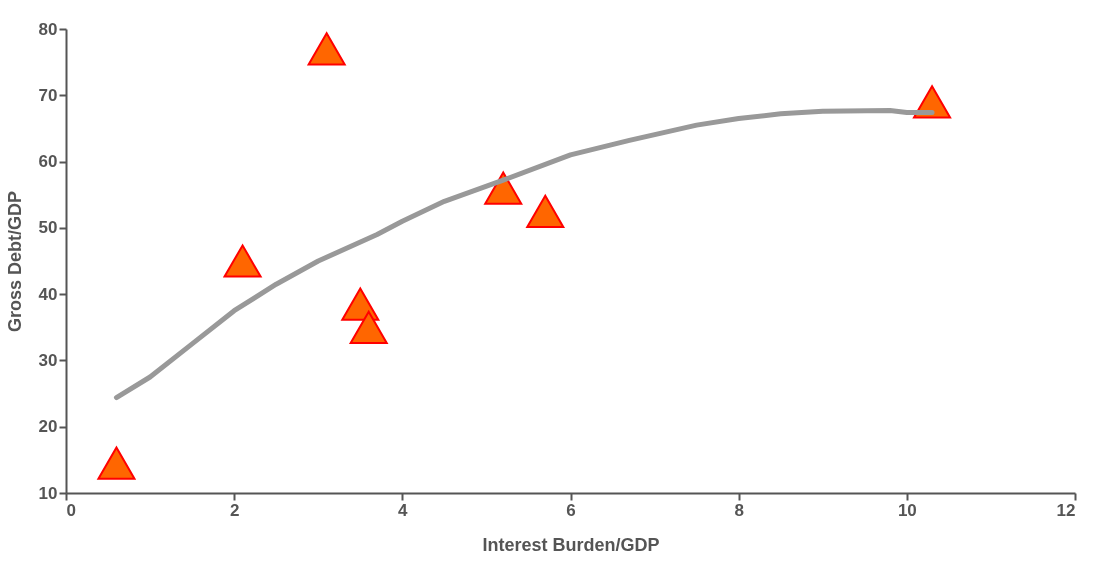 This screenshot has height=568, width=1096. What do you see at coordinates (571, 510) in the screenshot?
I see `x-tick-label: 6` at bounding box center [571, 510].